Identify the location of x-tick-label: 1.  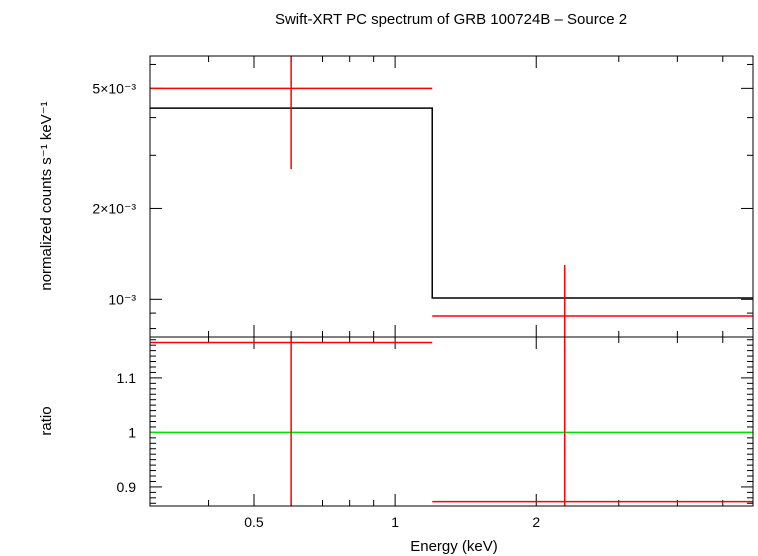
(395, 522).